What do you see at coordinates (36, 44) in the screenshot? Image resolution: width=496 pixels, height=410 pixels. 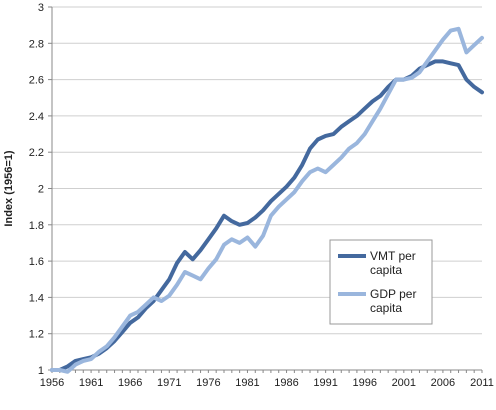 I see `y-tick-label: 2.8` at bounding box center [36, 44].